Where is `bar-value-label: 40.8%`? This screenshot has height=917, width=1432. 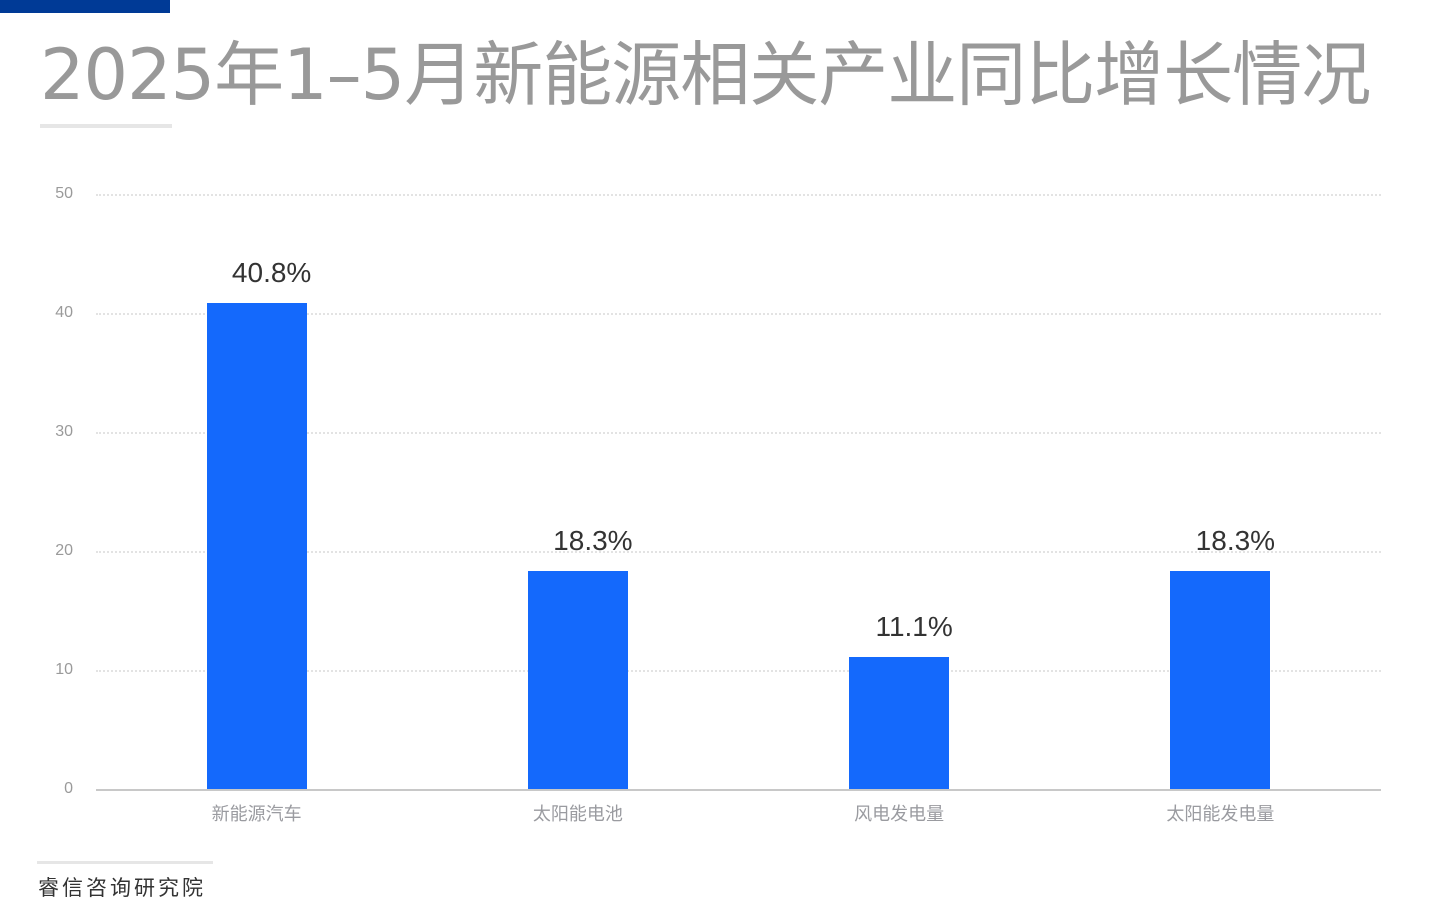
bar-value-label: 40.8% is located at coordinates (271, 273).